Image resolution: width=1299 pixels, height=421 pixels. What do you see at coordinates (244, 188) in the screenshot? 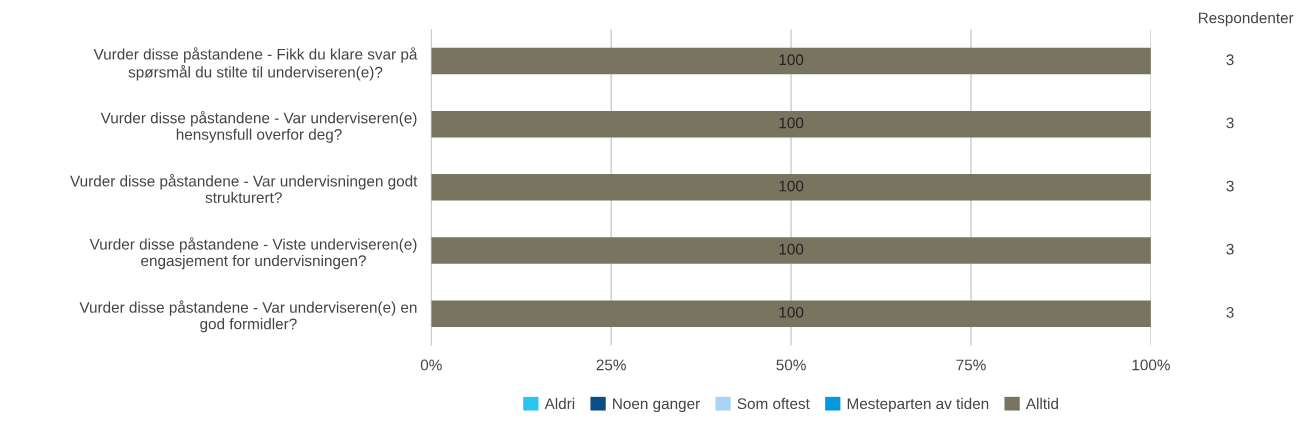
I see `y-tick-label: Vurder disse påstandene - Var undervisningen godt strukturert?` at bounding box center [244, 188].